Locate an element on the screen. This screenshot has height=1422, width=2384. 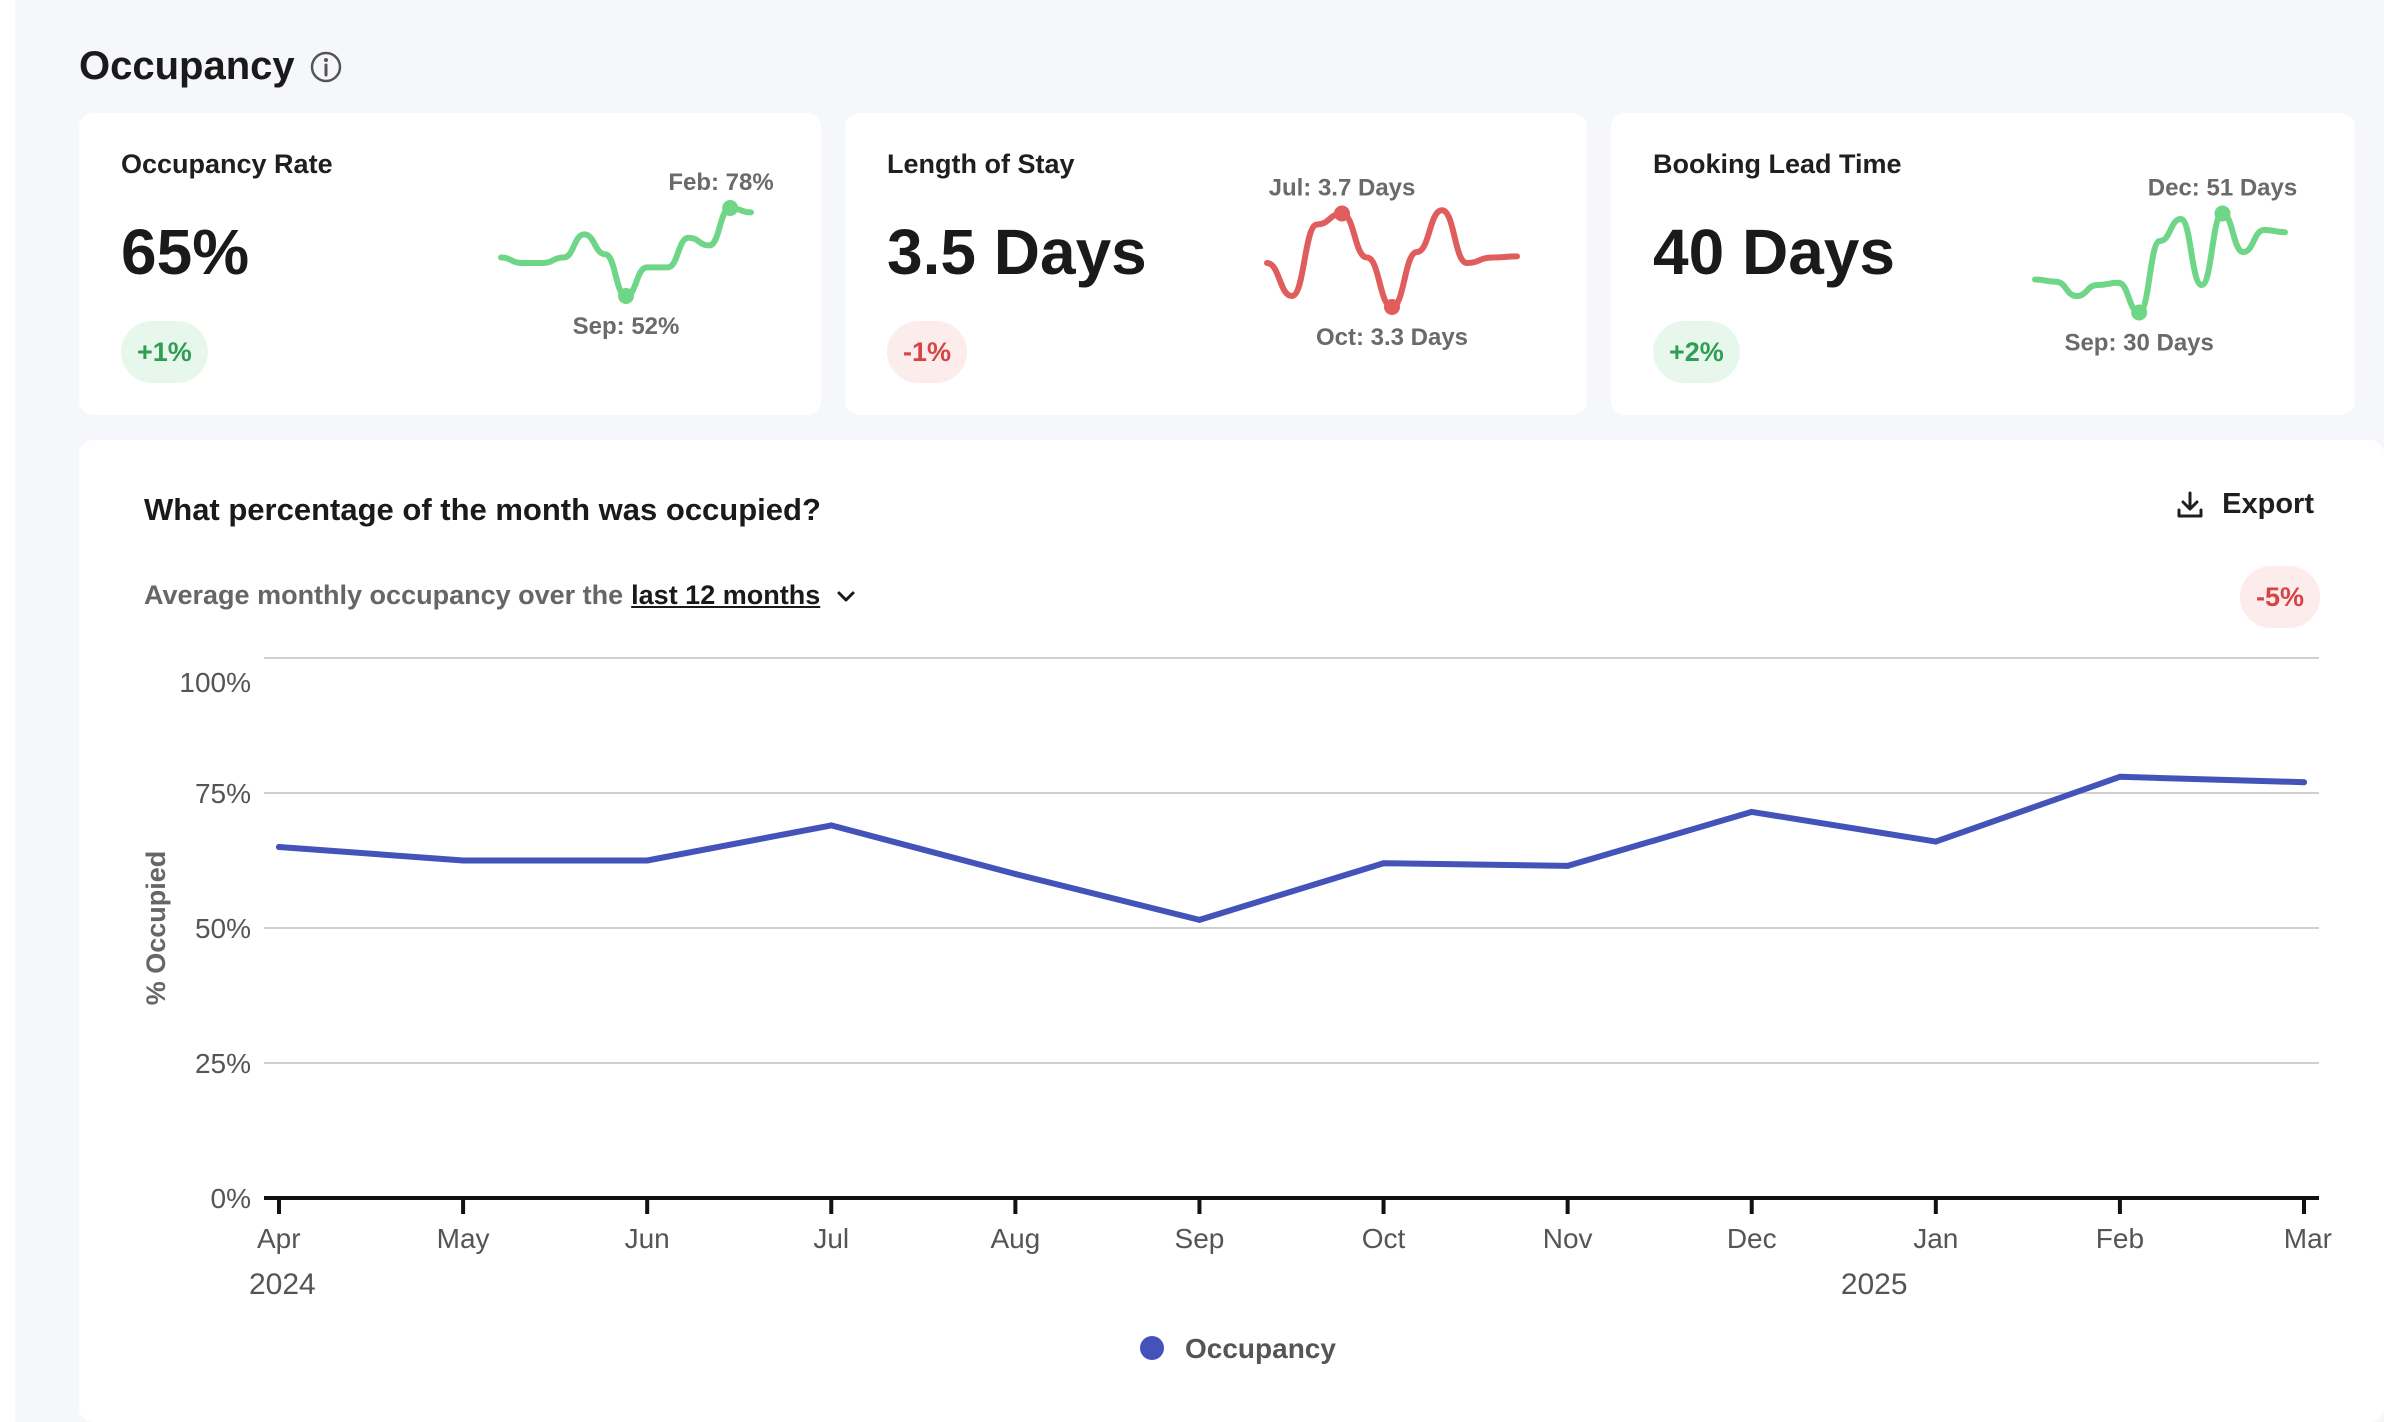
kpi-sparkline: Feb: 78% Sep: 52% is located at coordinates (636, 254).